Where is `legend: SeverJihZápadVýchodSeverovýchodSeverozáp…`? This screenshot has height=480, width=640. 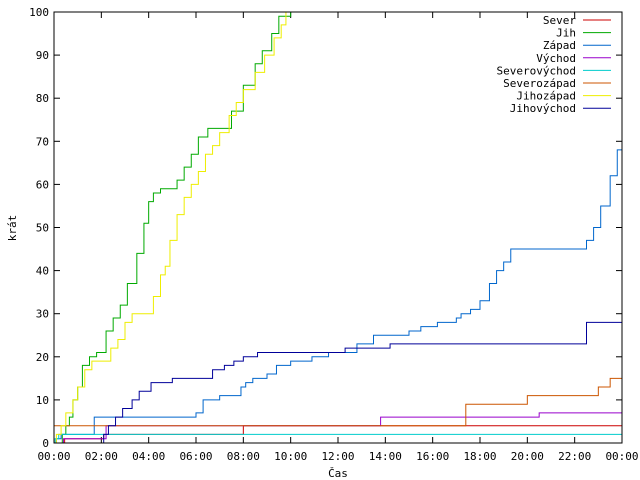 legend: SeverJihZápadVýchodSeverovýchodSeverozáp… is located at coordinates (554, 64).